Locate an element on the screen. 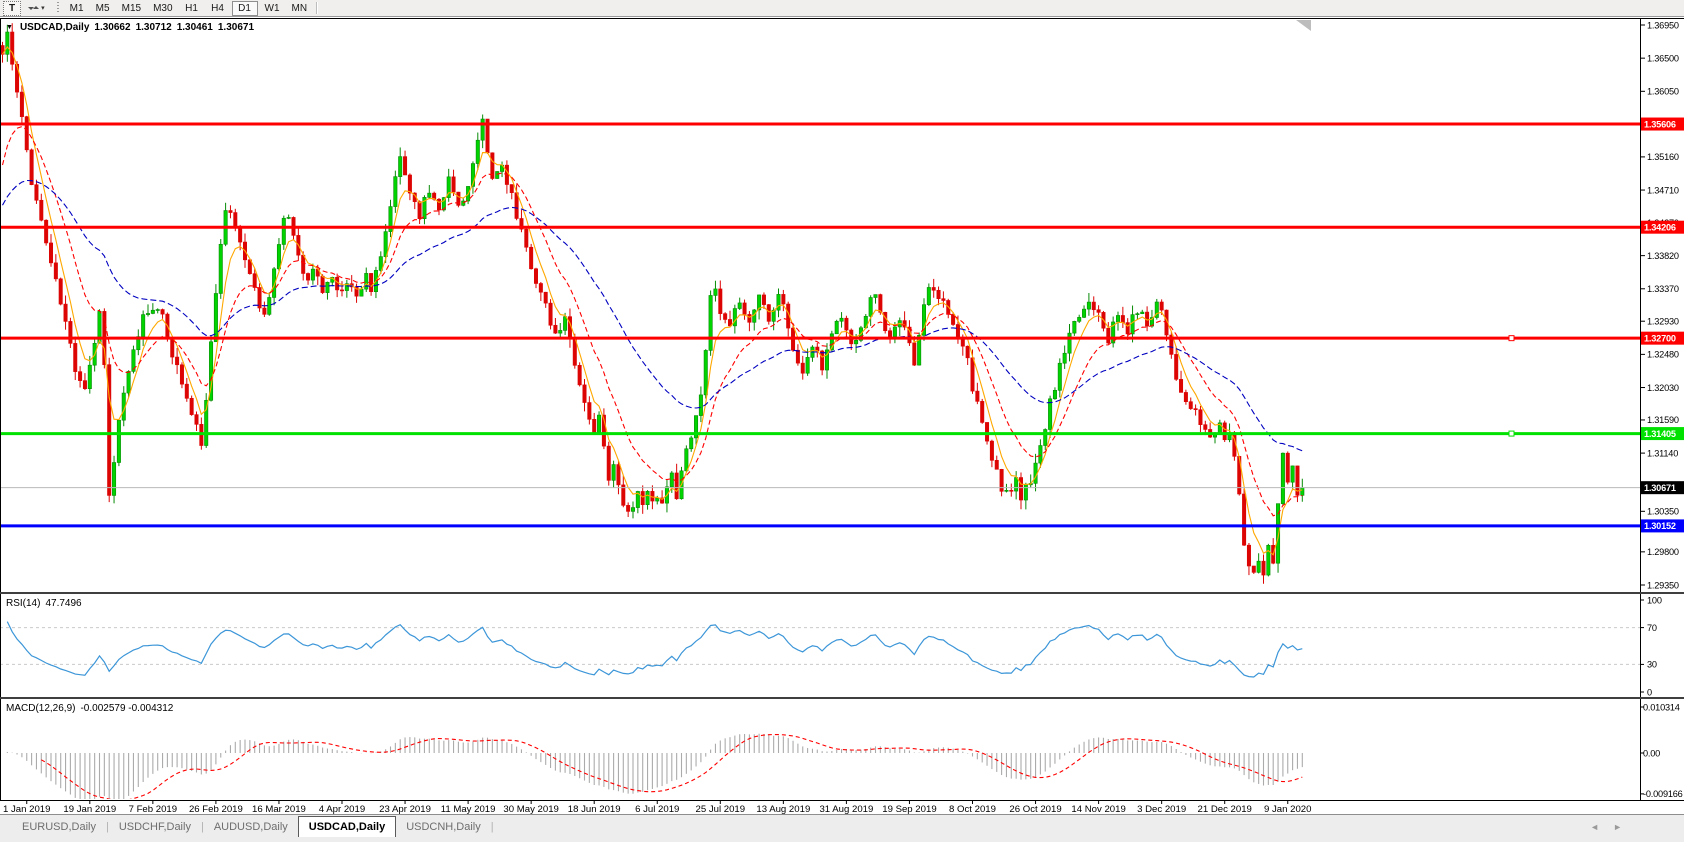 This screenshot has height=842, width=1684. ohlc-open: 1.30662 is located at coordinates (112, 27).